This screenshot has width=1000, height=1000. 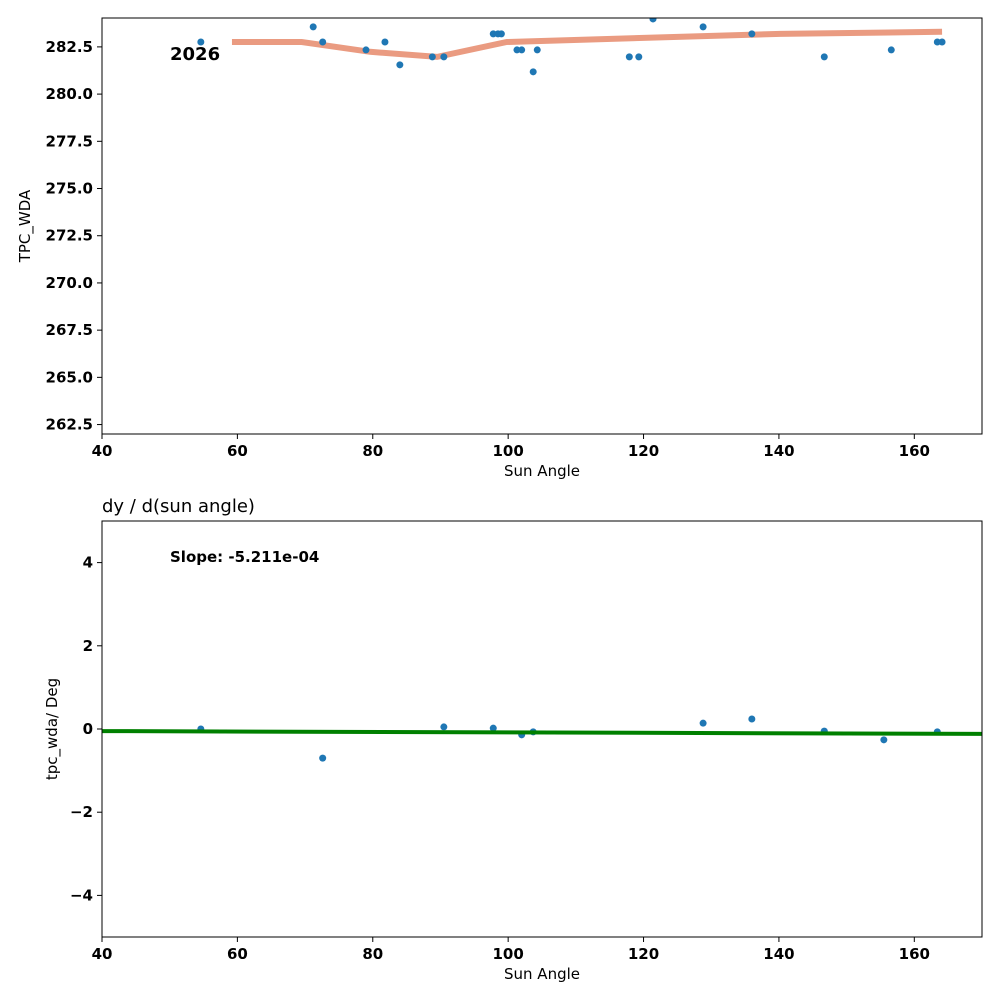 I want to click on y-tick-label: 275.0, so click(x=69, y=189).